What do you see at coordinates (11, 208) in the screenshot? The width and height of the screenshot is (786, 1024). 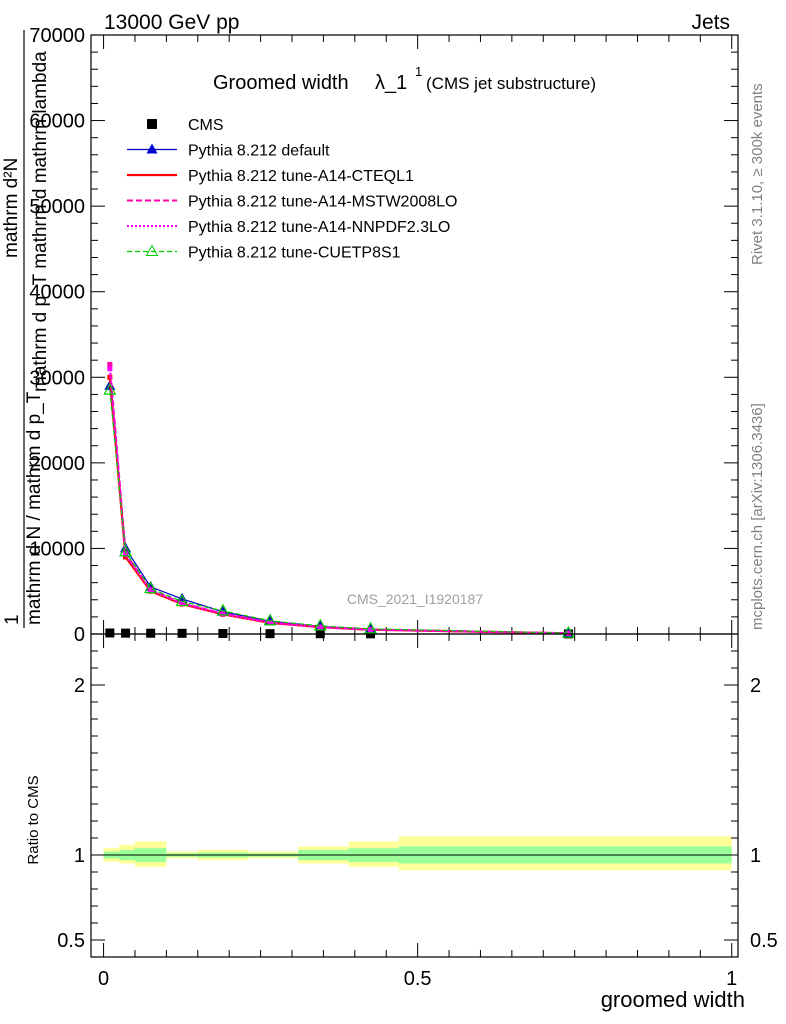 I see `y-label-numerator: mathrm d²N` at bounding box center [11, 208].